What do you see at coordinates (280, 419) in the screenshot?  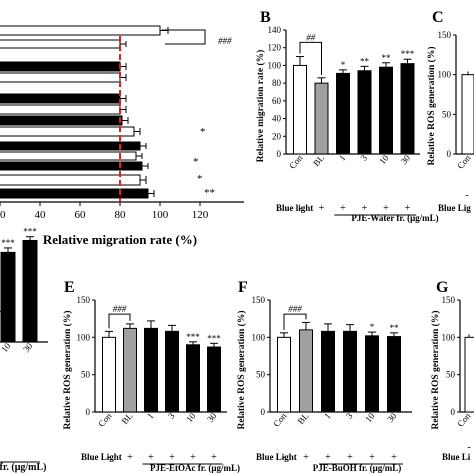 I see `panel-f-category-label: Con` at bounding box center [280, 419].